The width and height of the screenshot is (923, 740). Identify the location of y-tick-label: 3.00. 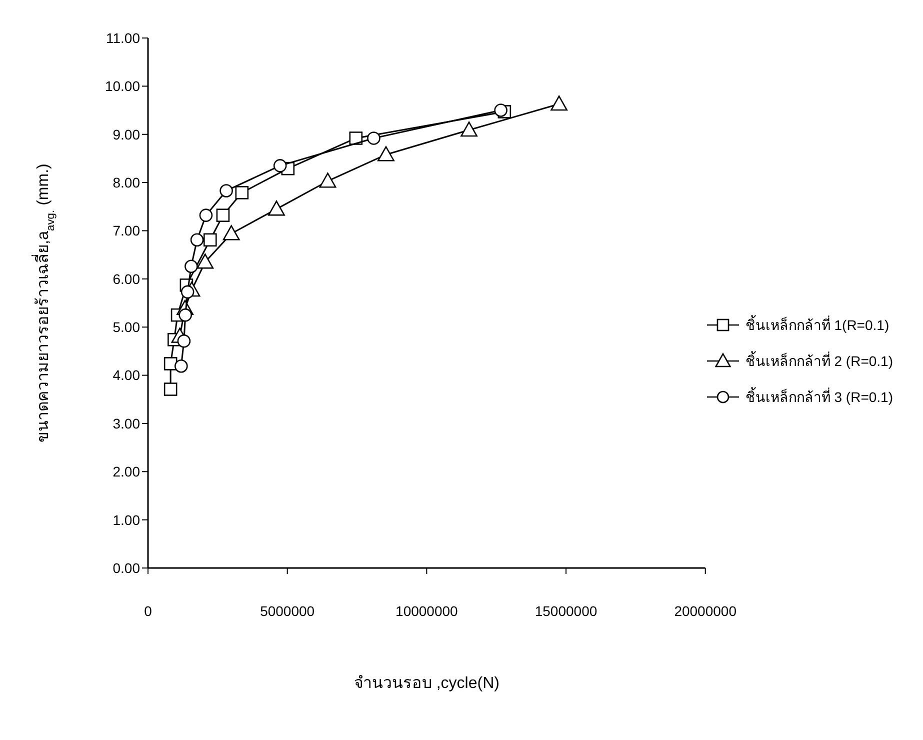
(126, 423).